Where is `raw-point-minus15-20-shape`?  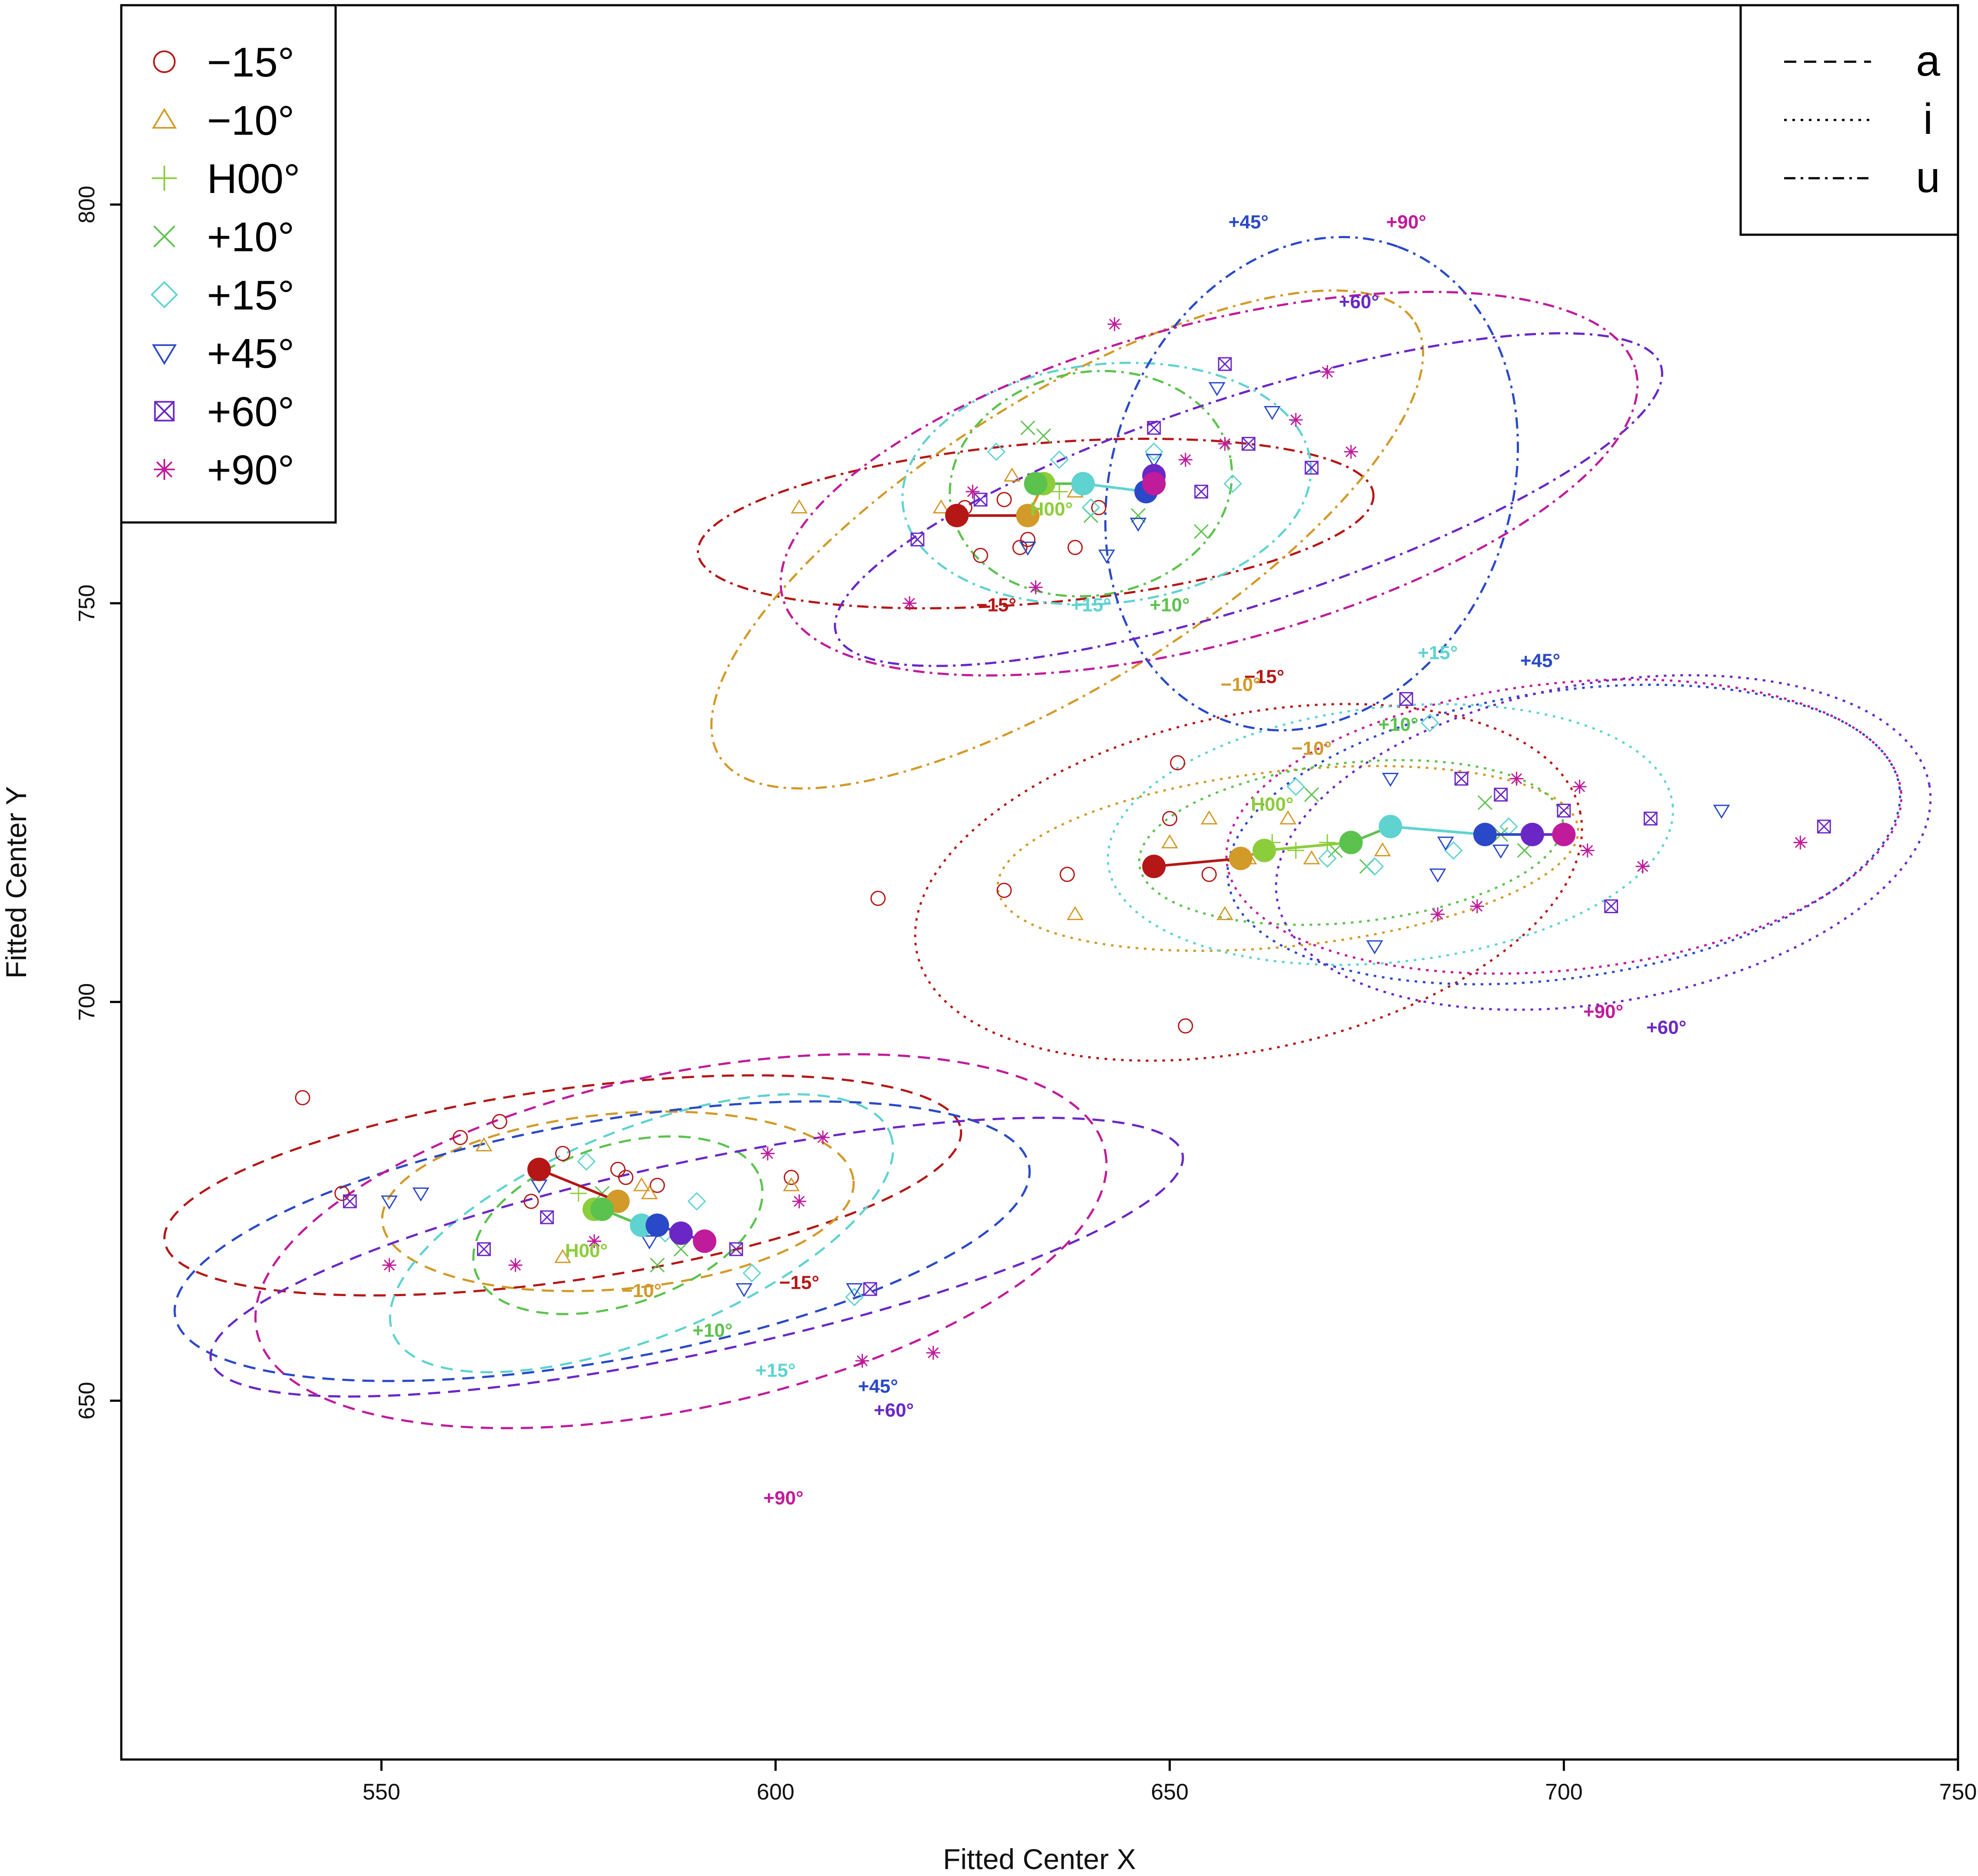 raw-point-minus15-20-shape is located at coordinates (1209, 875).